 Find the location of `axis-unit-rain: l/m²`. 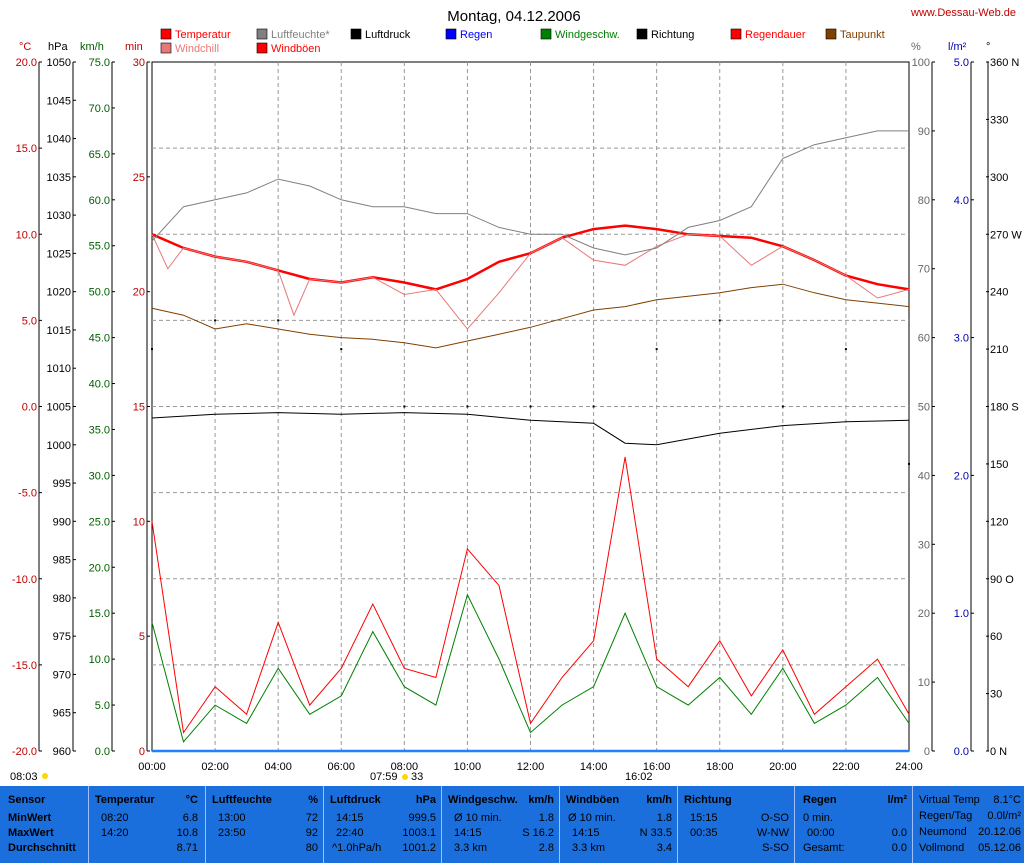

axis-unit-rain: l/m² is located at coordinates (957, 47).